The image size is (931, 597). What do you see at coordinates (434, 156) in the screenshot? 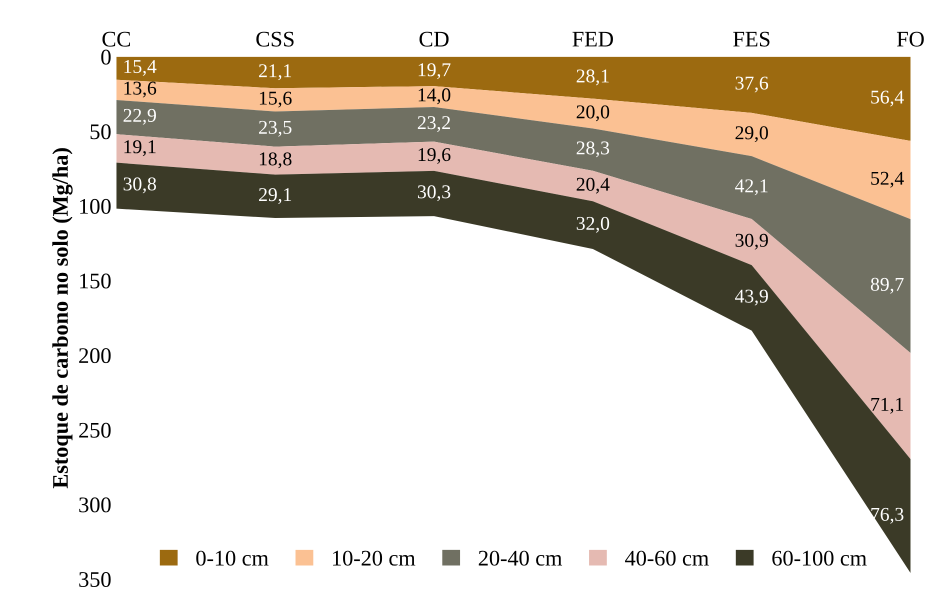
I see `data-label: 19,6` at bounding box center [434, 156].